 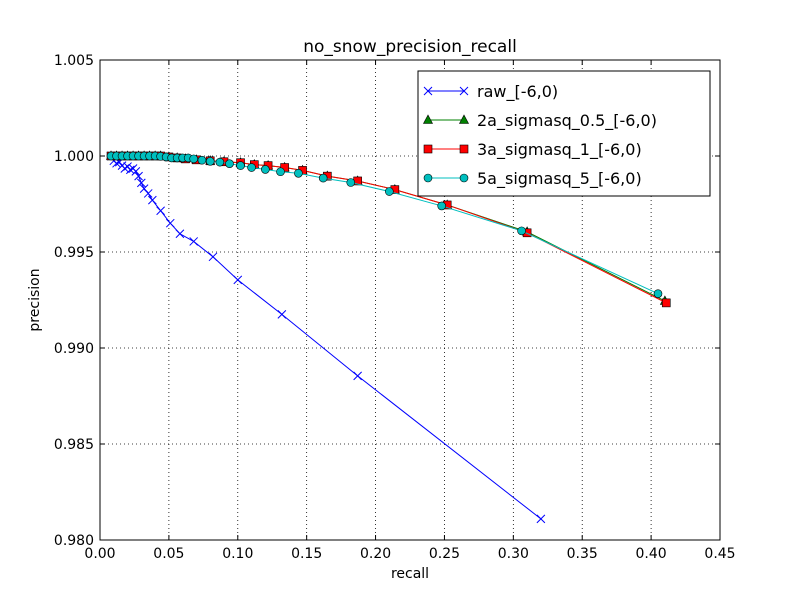 What do you see at coordinates (559, 179) in the screenshot?
I see `legend-label: 5a_sigmasq_5_[-6,0)` at bounding box center [559, 179].